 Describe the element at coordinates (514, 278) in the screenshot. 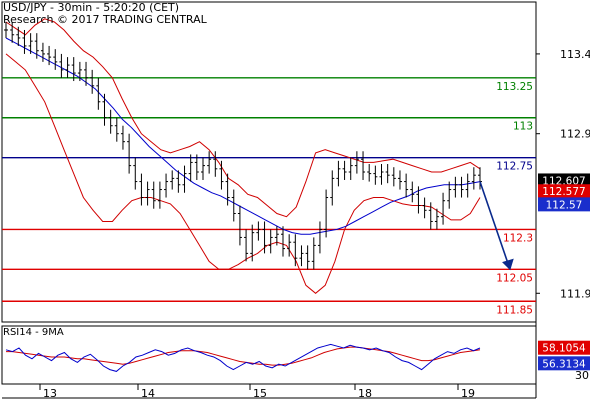

I see `level-label-4: 112.05` at that location.